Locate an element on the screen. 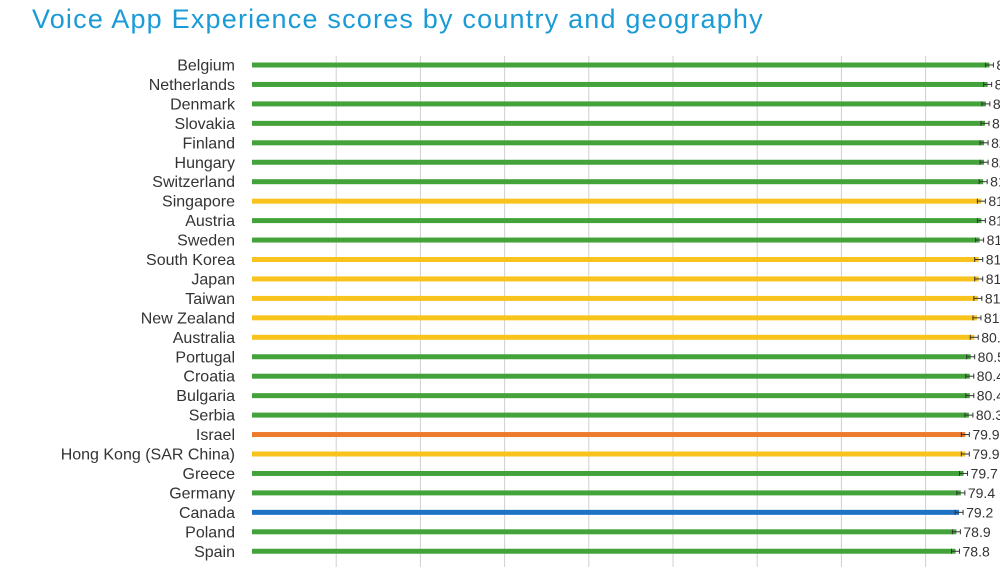 This screenshot has width=1000, height=567. value-label: 79.9 is located at coordinates (985, 454).